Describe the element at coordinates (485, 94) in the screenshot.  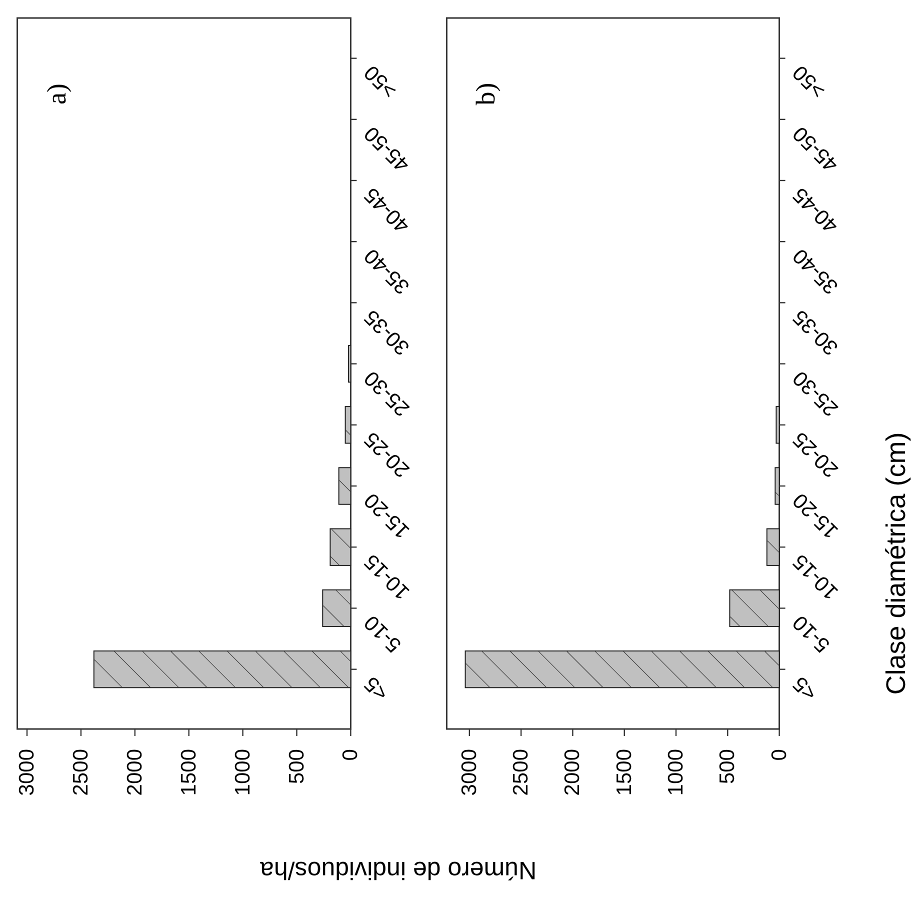
I see `text: b)` at that location.